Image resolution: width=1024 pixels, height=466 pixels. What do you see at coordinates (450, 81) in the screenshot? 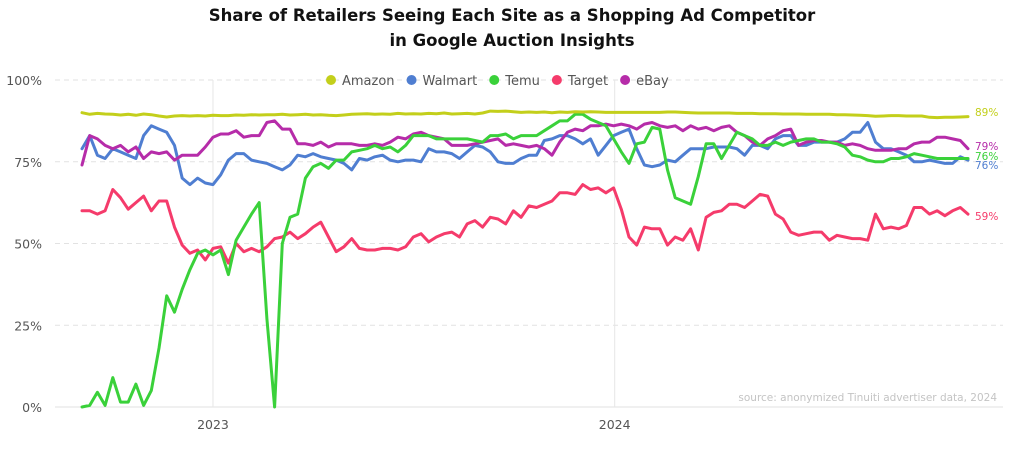
I see `legend-label-walmart: Walmart` at bounding box center [450, 81].